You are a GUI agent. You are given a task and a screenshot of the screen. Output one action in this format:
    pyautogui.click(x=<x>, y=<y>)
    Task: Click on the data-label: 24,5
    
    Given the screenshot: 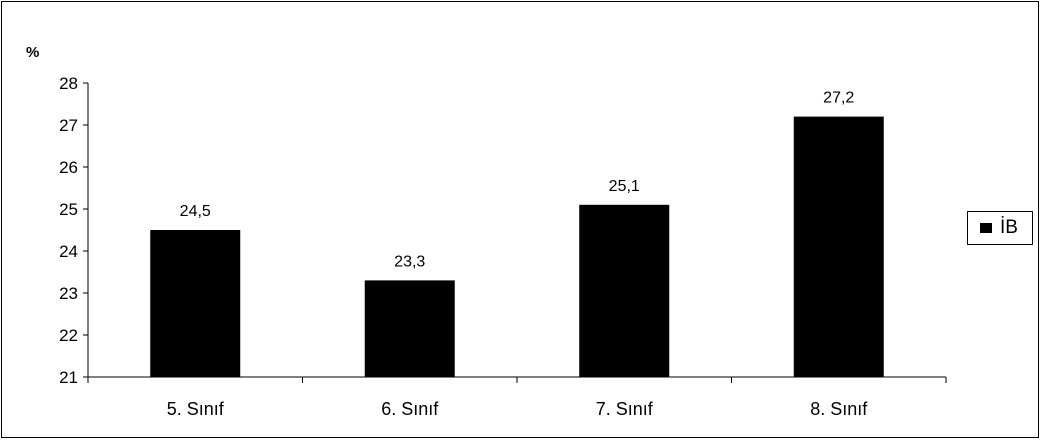 What is the action you would take?
    pyautogui.click(x=195, y=211)
    